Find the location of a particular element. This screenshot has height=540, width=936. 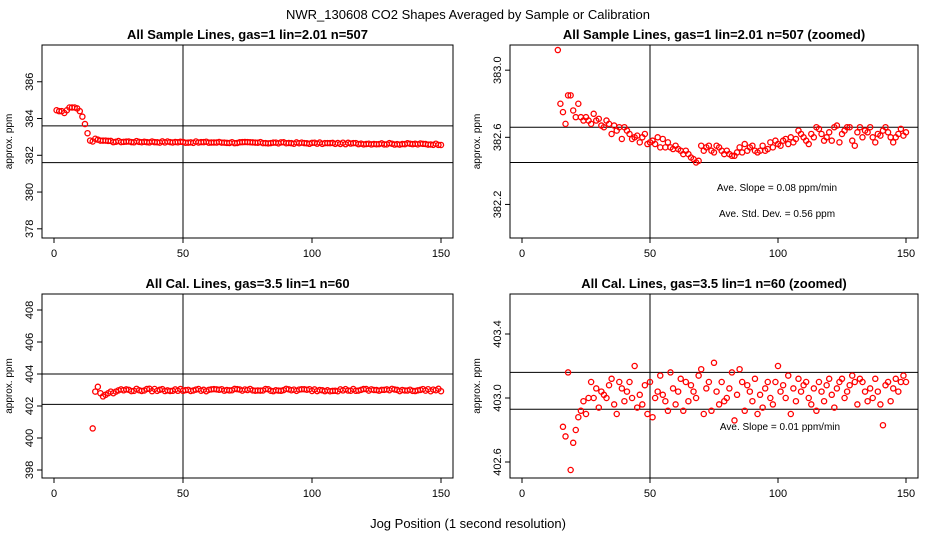

y-tick-label: 406 is located at coordinates (30, 342).